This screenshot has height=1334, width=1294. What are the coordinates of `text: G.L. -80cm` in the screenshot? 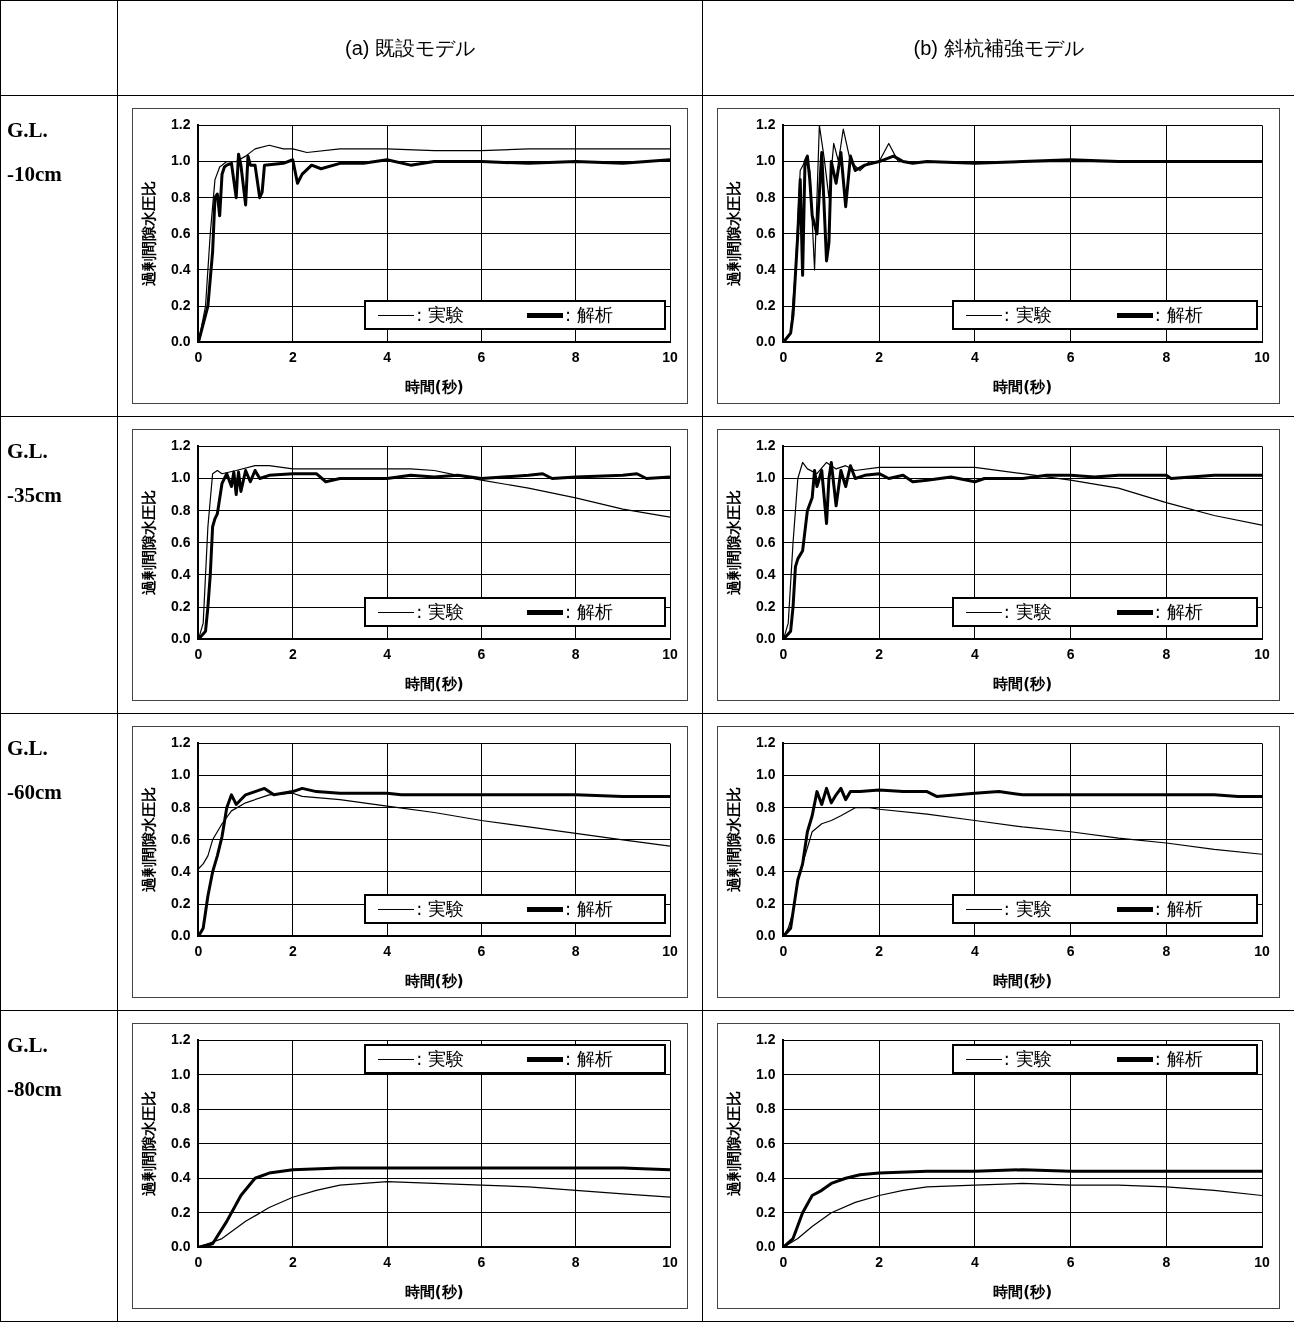 It's located at (35, 1067).